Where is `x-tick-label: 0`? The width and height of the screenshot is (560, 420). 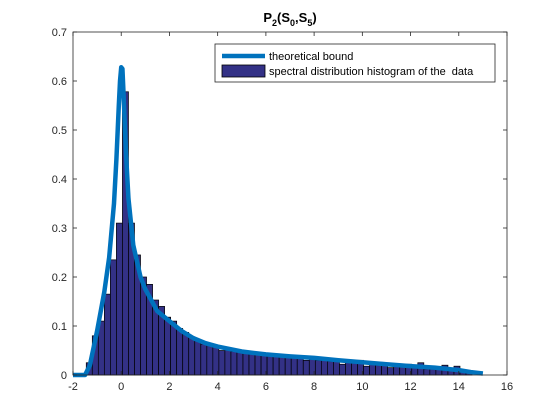
x-tick-label: 0 is located at coordinates (121, 387).